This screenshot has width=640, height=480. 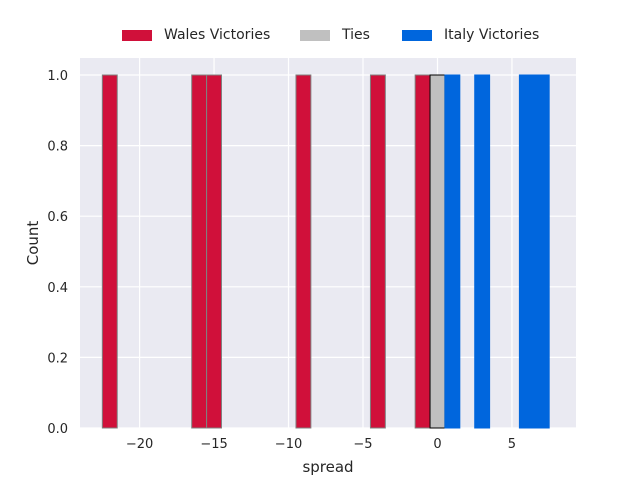 I want to click on x-tick-label: 5, so click(x=512, y=444).